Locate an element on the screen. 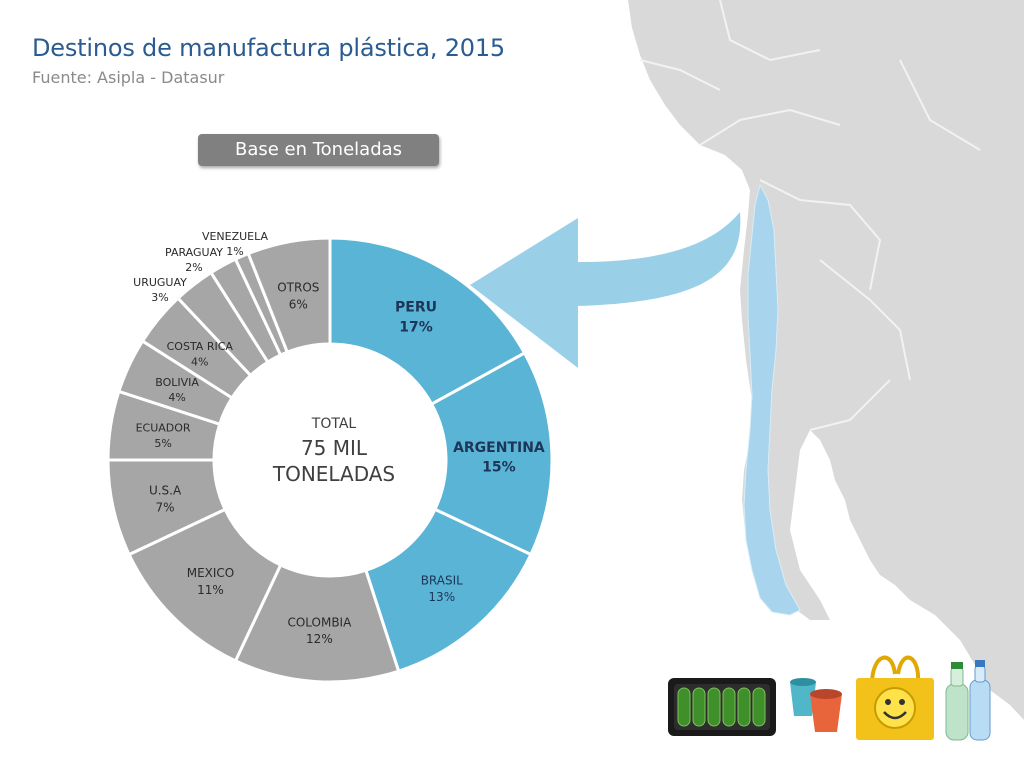 The image size is (1024, 768). slice-label-value: 15% is located at coordinates (499, 467).